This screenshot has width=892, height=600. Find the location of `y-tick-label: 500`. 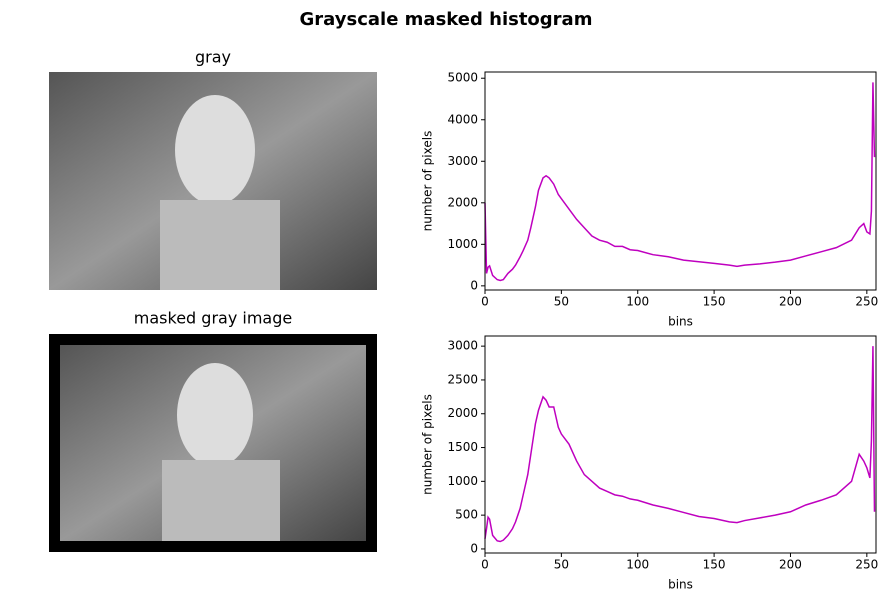

y-tick-label: 500 is located at coordinates (466, 515).